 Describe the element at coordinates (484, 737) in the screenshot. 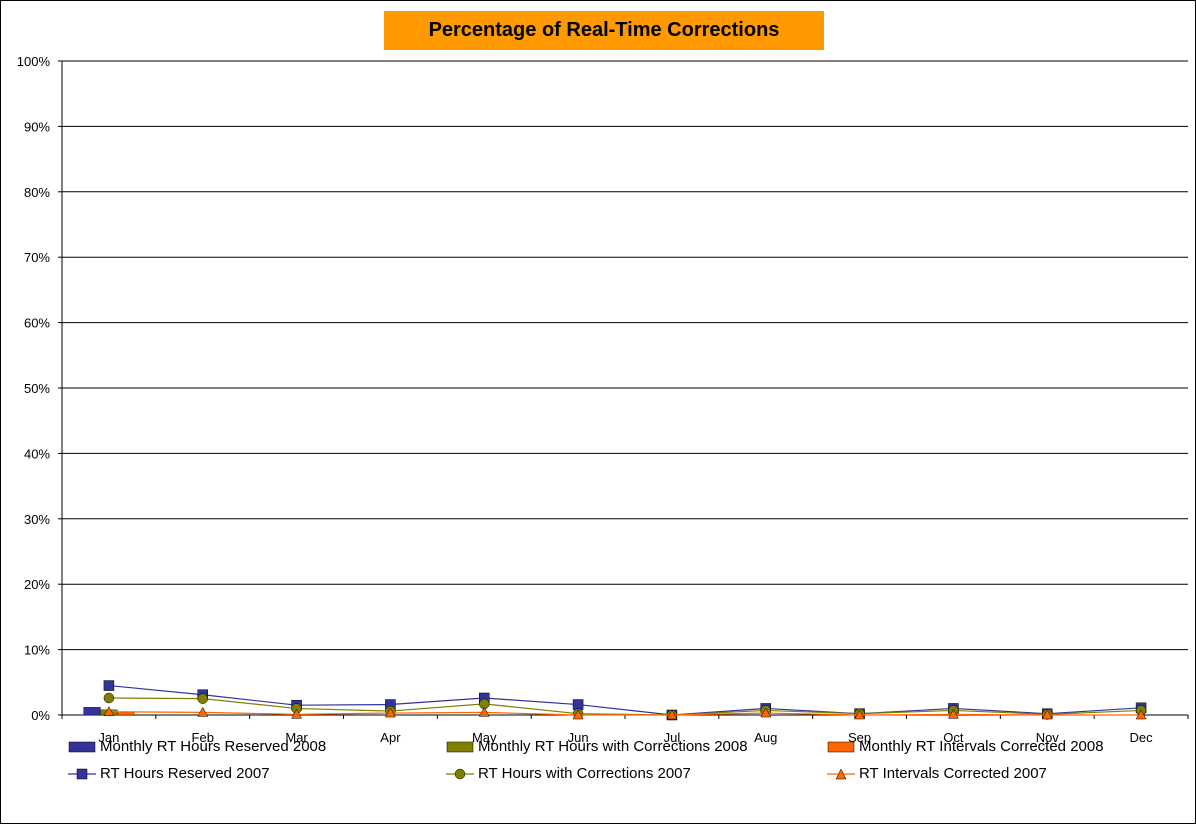

I see `x-tick-label: May` at that location.